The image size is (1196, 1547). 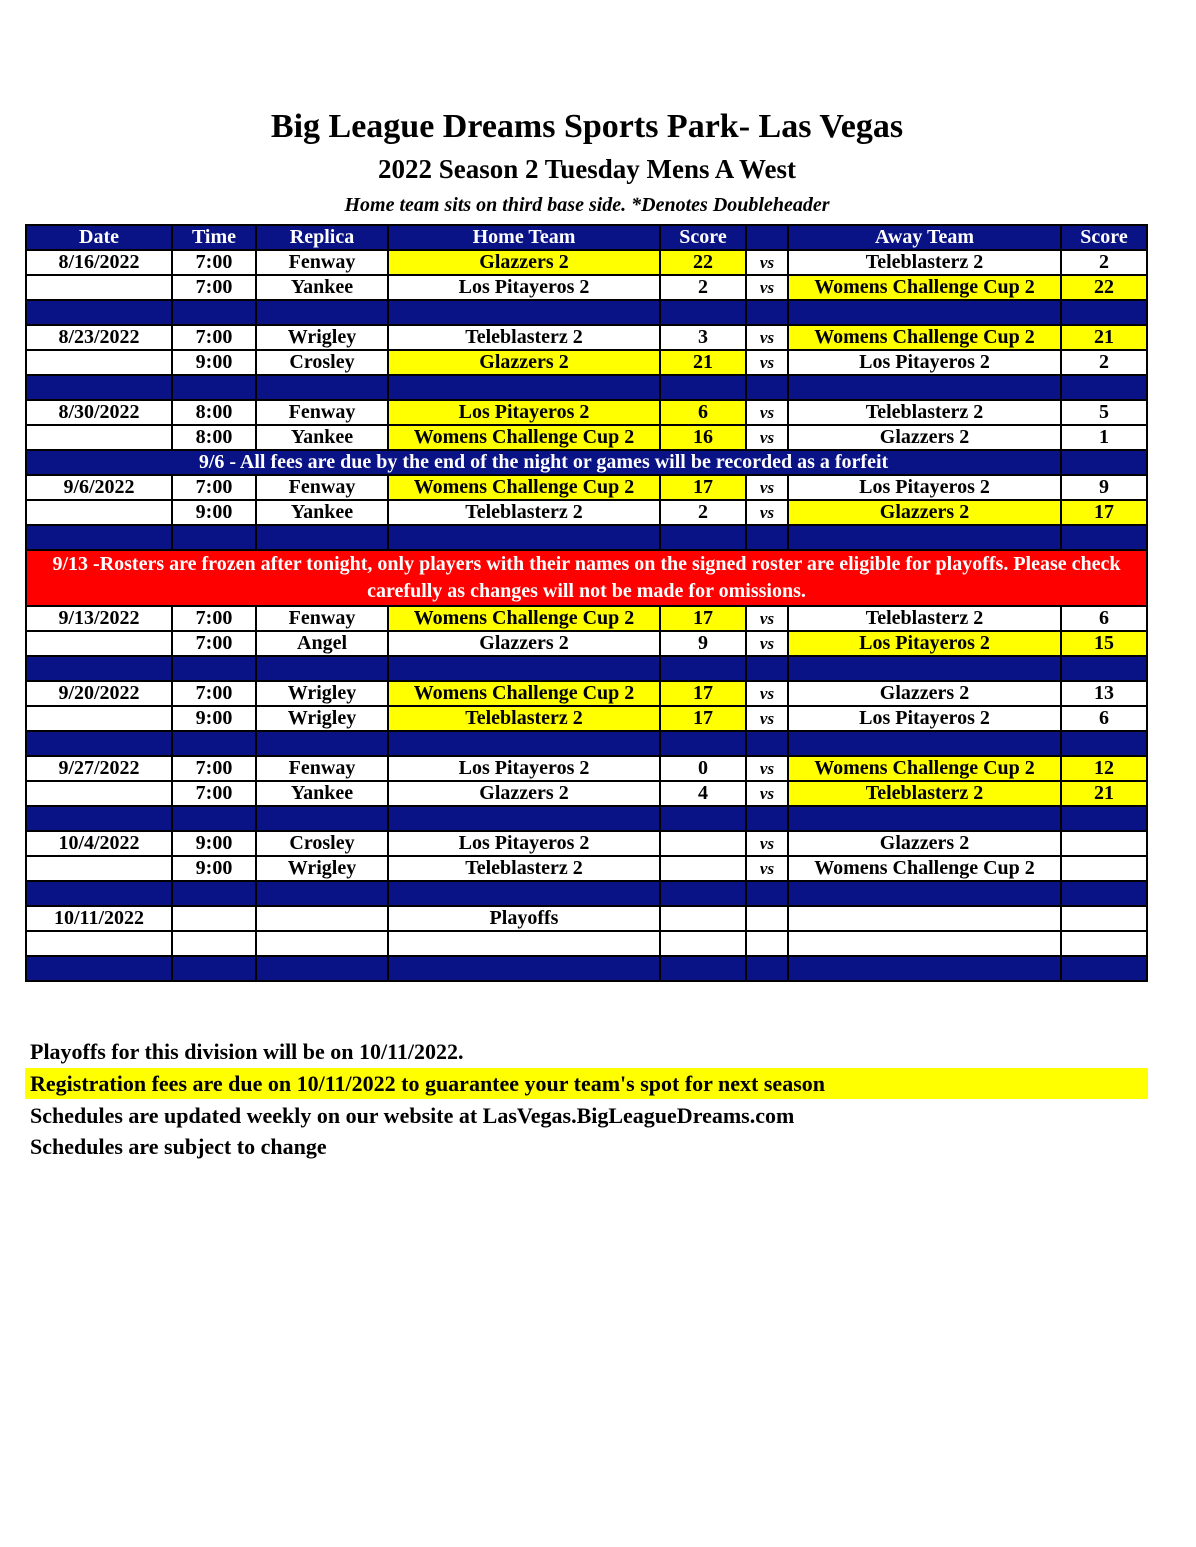 I want to click on away-score-cell: 12, so click(x=1104, y=768).